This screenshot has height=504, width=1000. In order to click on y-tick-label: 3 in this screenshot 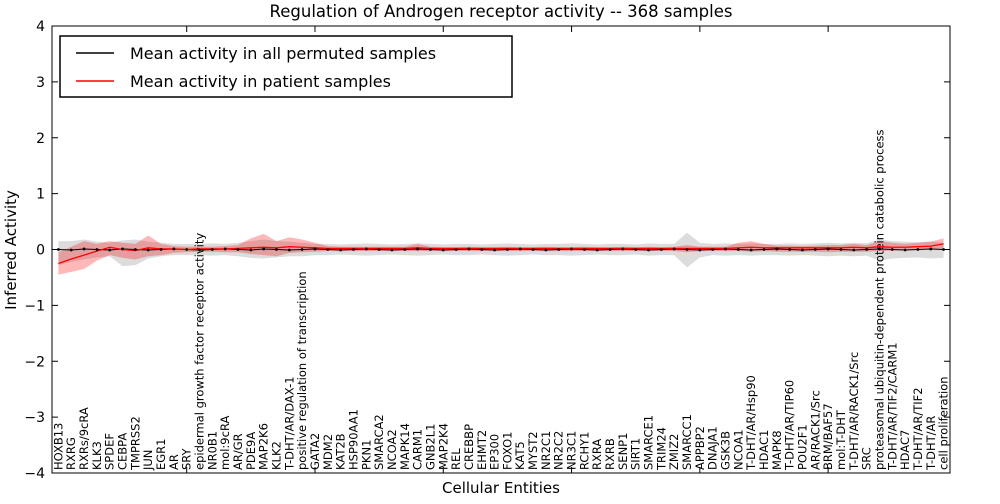, I will do `click(40, 83)`.